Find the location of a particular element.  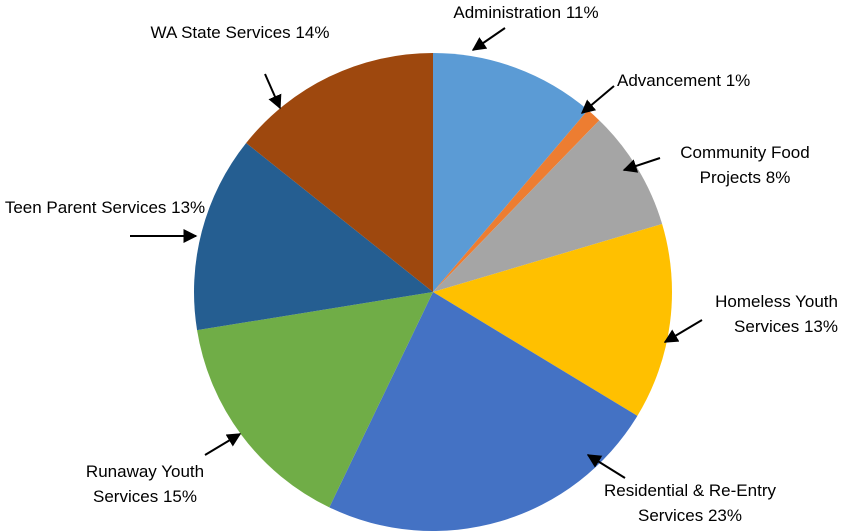

slice-label: Advancement 1% is located at coordinates (717, 80).